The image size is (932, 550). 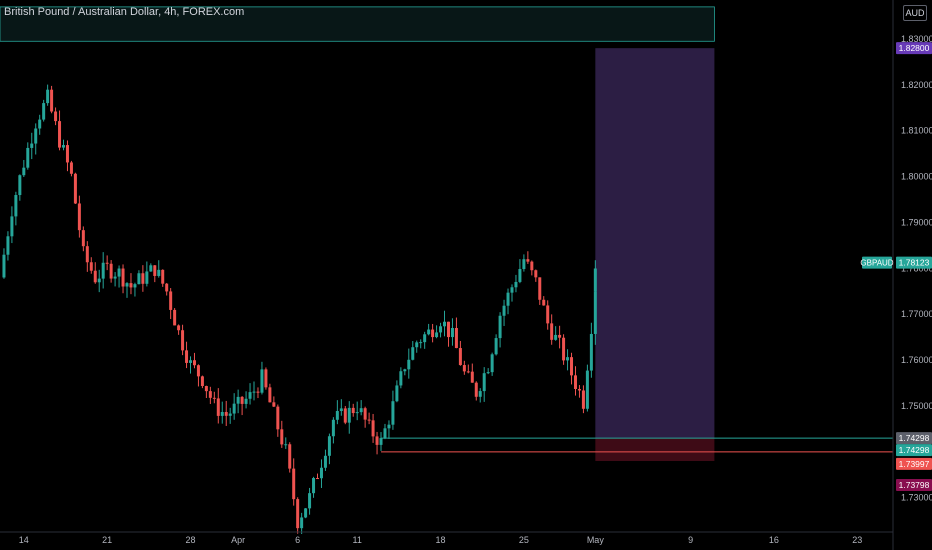 I want to click on y-tick-label: 1.82000, so click(x=916, y=85).